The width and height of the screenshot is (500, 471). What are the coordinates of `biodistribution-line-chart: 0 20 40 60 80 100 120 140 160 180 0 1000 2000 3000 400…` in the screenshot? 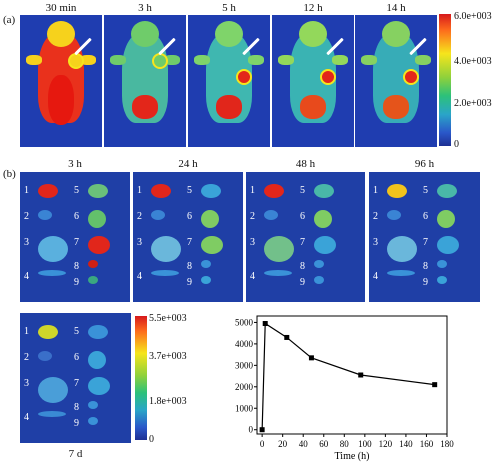 It's located at (344, 388).